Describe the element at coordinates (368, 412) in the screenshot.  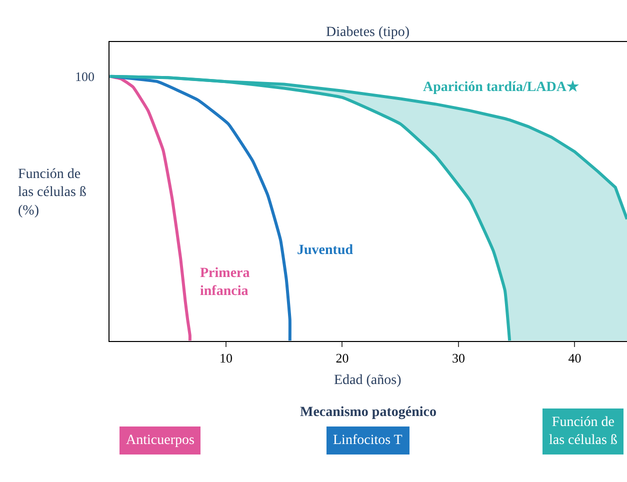
I see `text: Mecanismo patogénico` at that location.